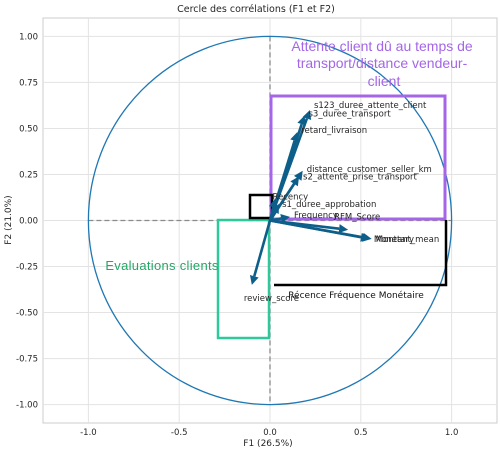  I want to click on annotation-black: Récence Fréquence Monétaire, so click(356, 295).